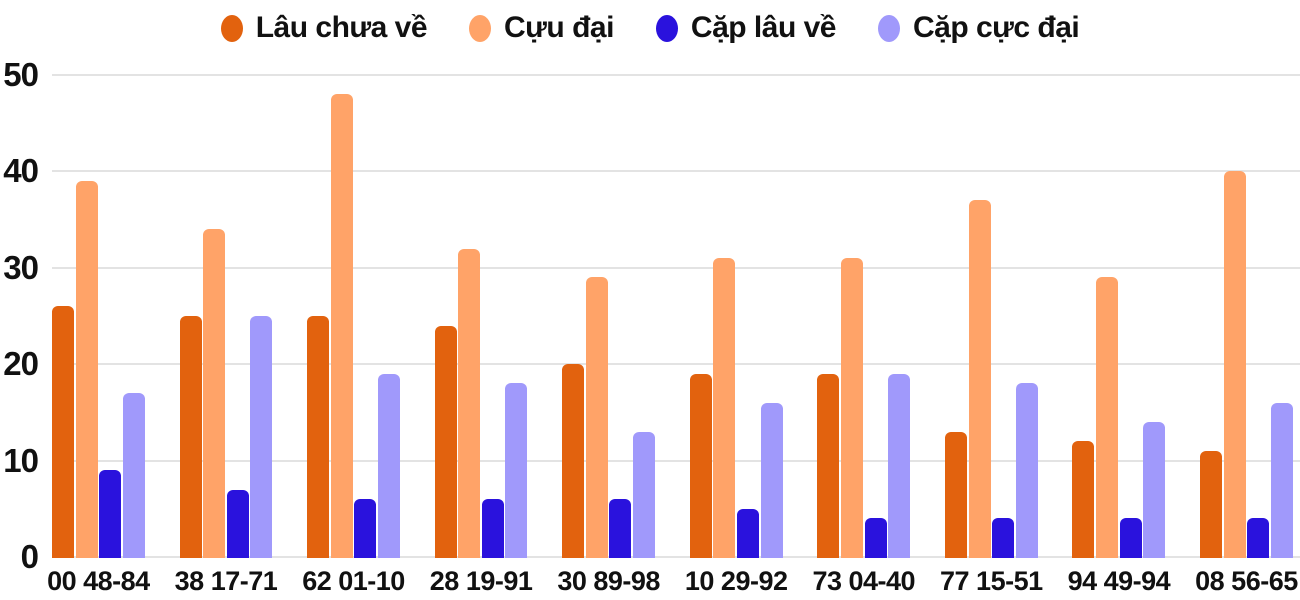 This screenshot has width=1300, height=600. What do you see at coordinates (991, 581) in the screenshot?
I see `x-axis-category-label: 77 15-51` at bounding box center [991, 581].